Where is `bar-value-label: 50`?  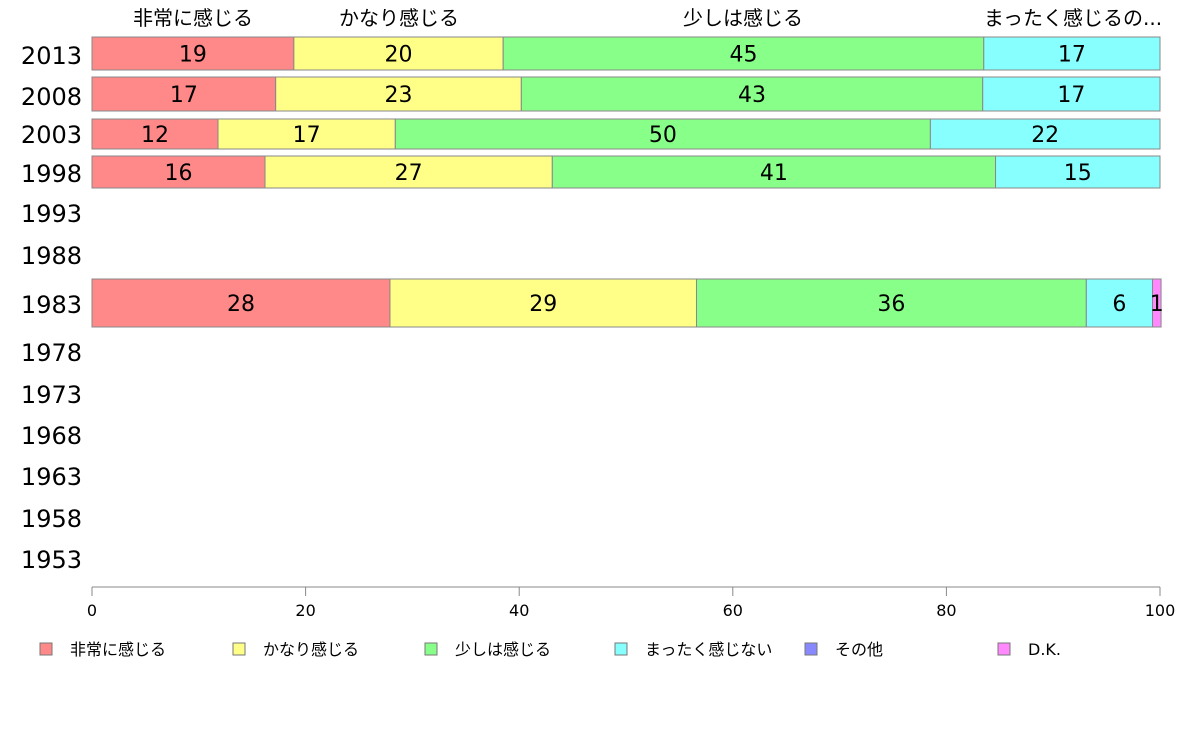 bar-value-label: 50 is located at coordinates (663, 135).